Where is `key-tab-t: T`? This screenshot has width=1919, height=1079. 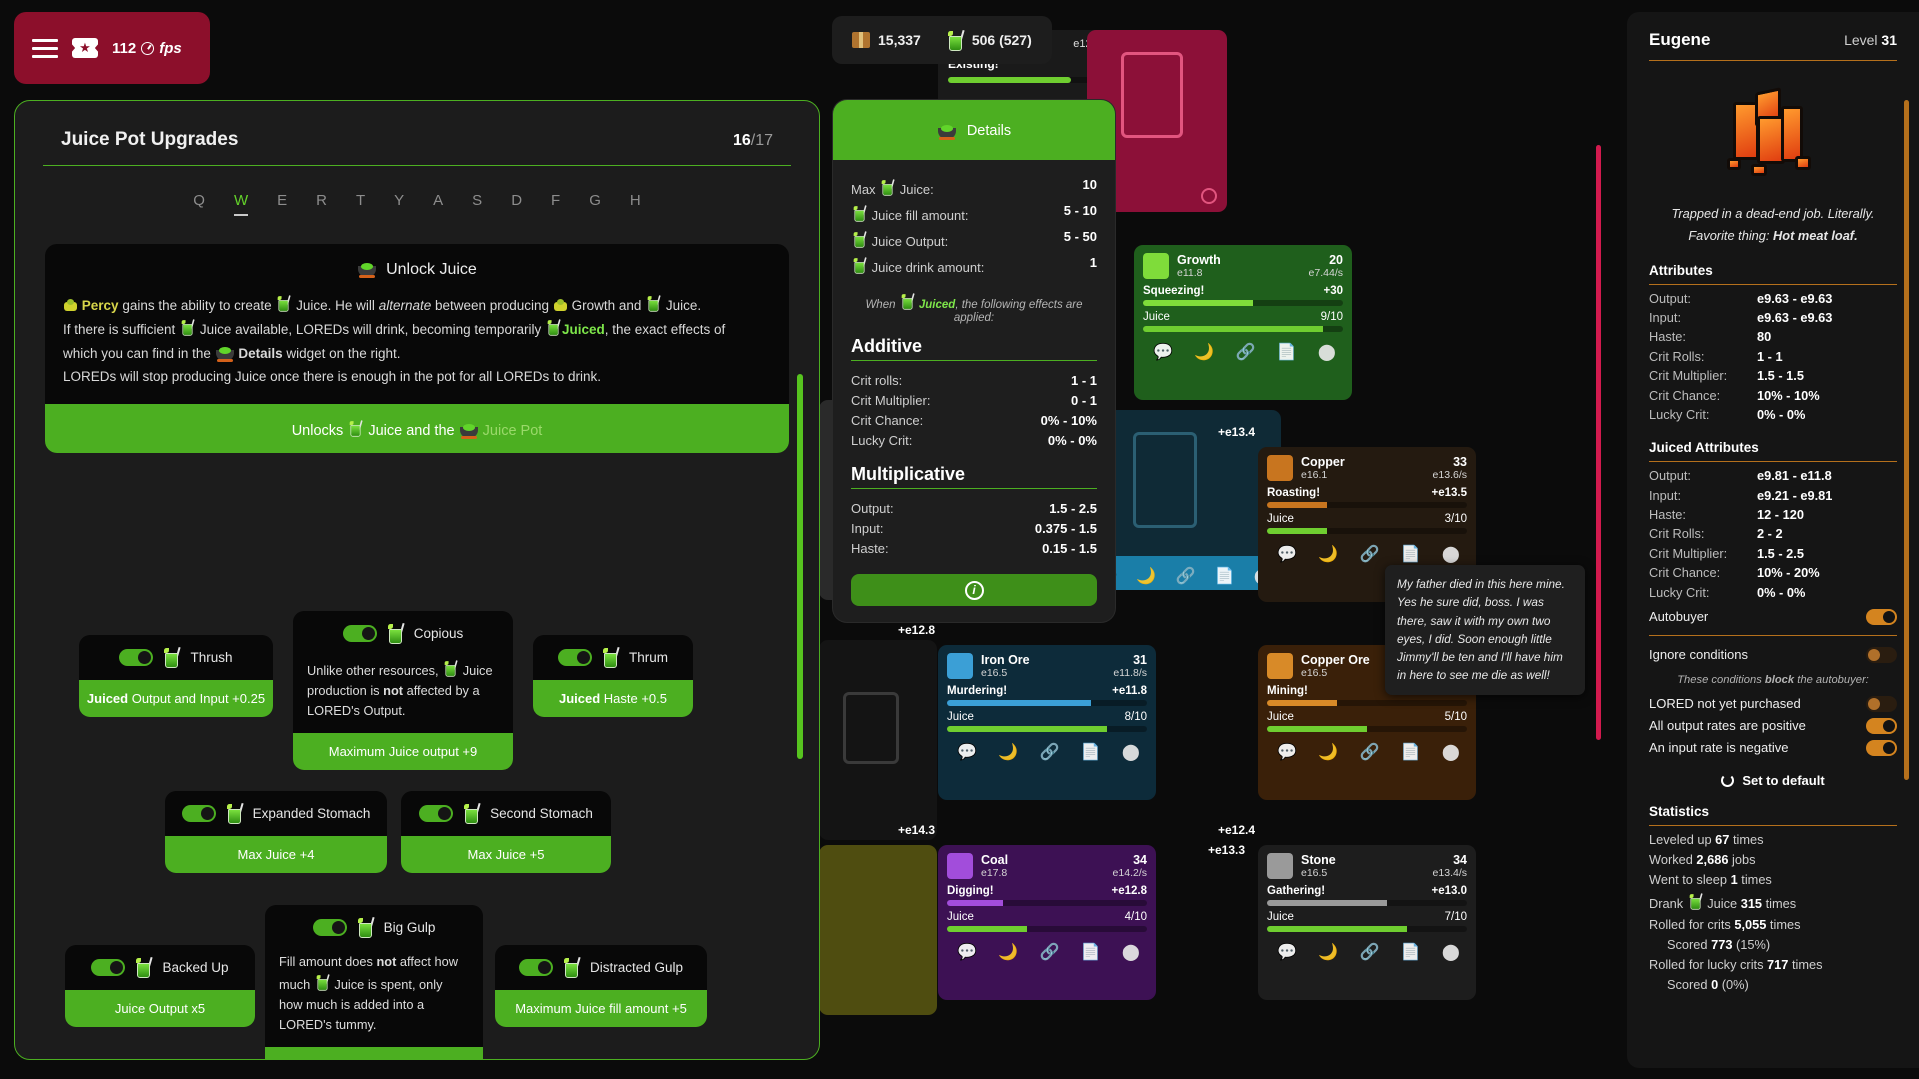
key-tab-t: T is located at coordinates (360, 200).